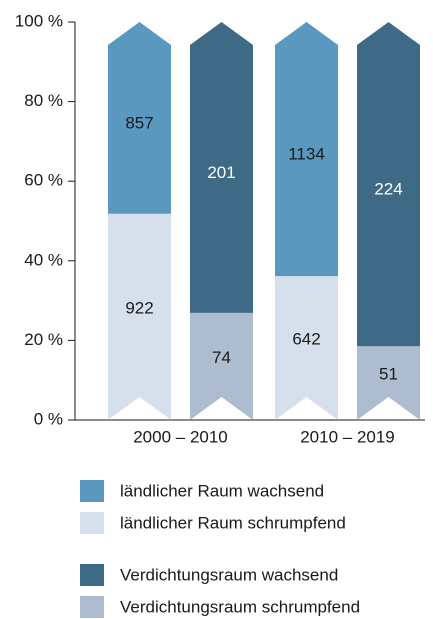 The image size is (433, 619). What do you see at coordinates (43, 100) in the screenshot?
I see `y-tick-label: 80 %` at bounding box center [43, 100].